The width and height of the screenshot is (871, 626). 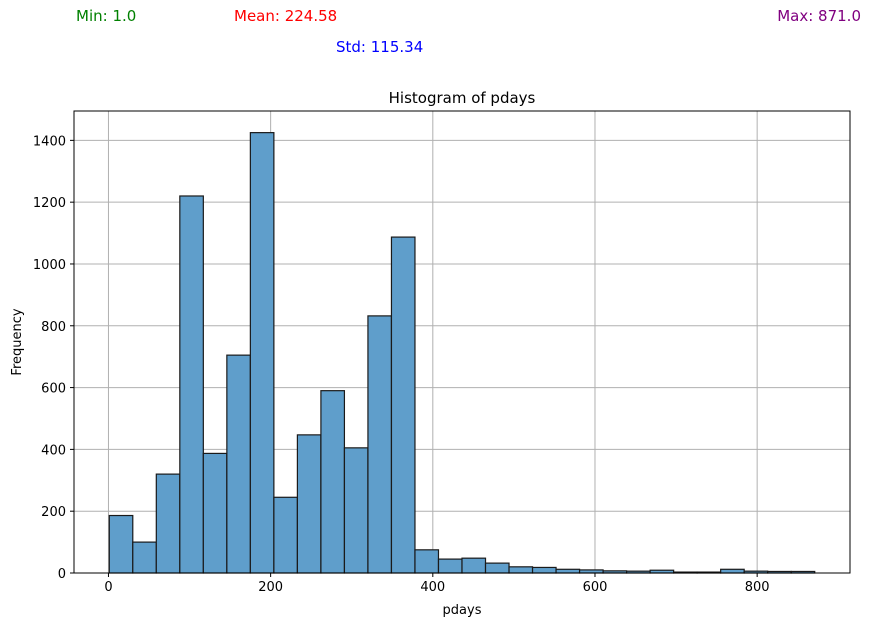 I want to click on x-tick-label: 400, so click(x=432, y=587).